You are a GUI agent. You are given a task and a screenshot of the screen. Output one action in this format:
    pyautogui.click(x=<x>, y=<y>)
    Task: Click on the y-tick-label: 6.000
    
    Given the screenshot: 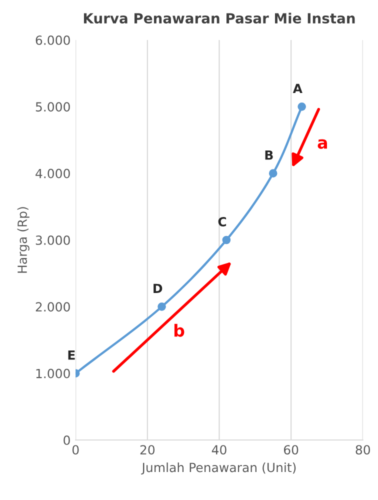 What is the action you would take?
    pyautogui.click(x=53, y=40)
    